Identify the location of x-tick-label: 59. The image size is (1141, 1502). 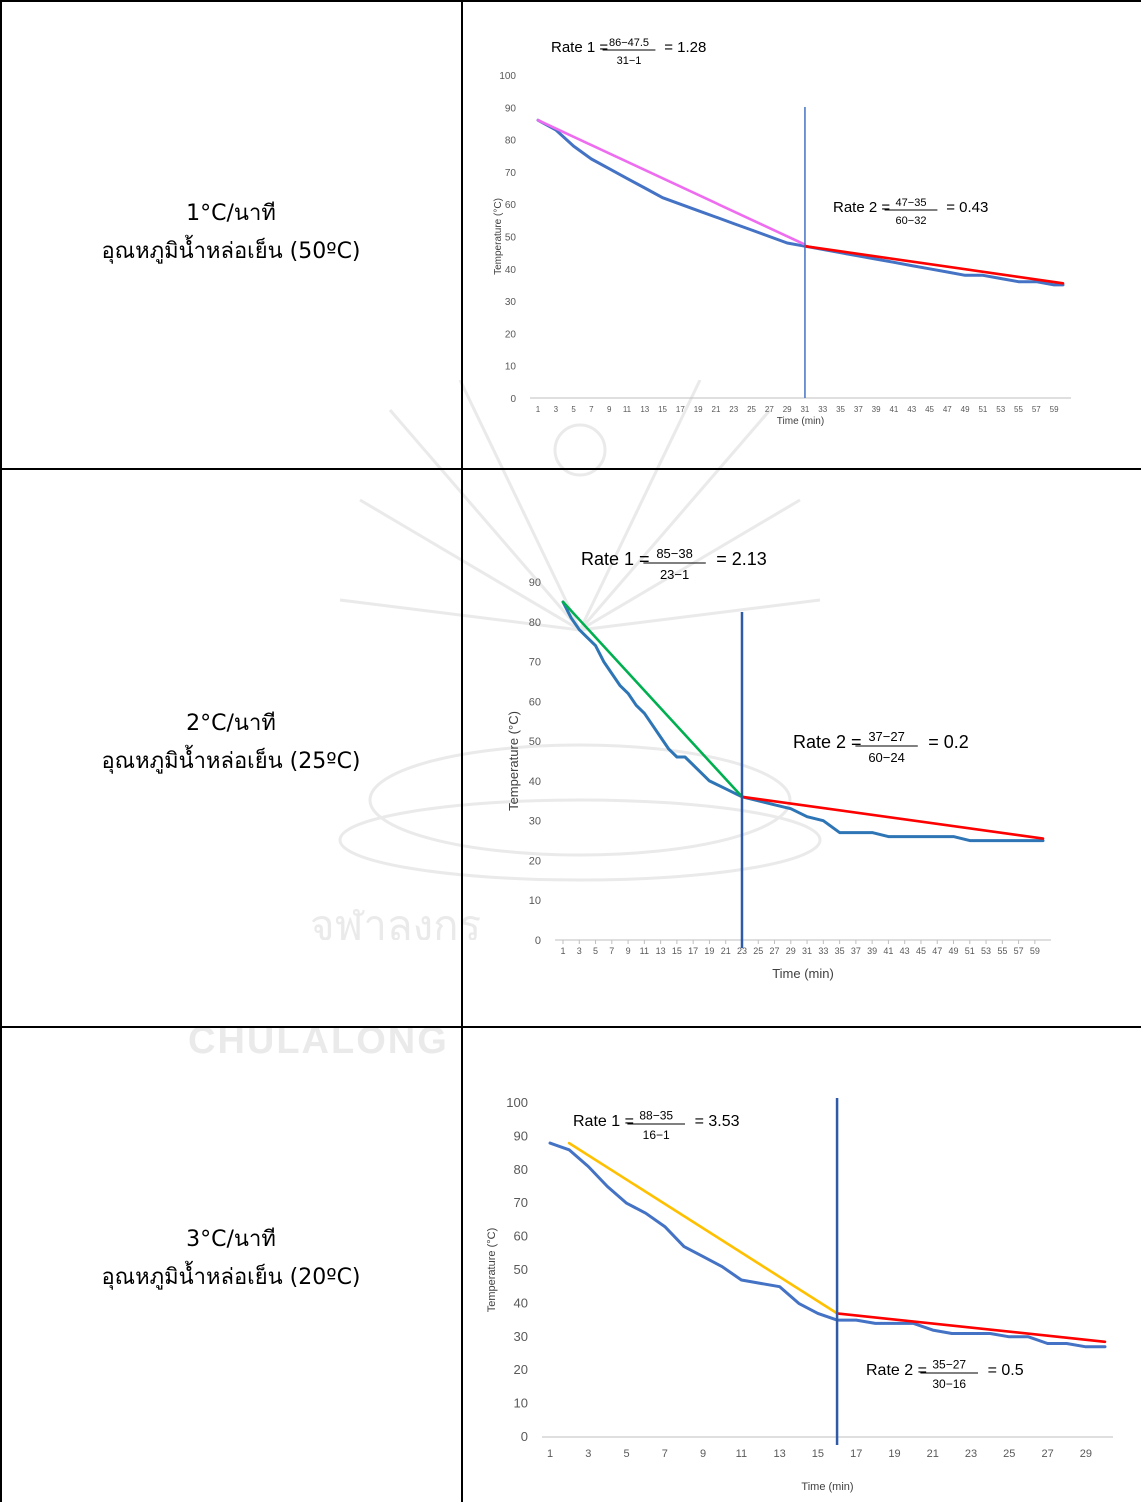
(1054, 409).